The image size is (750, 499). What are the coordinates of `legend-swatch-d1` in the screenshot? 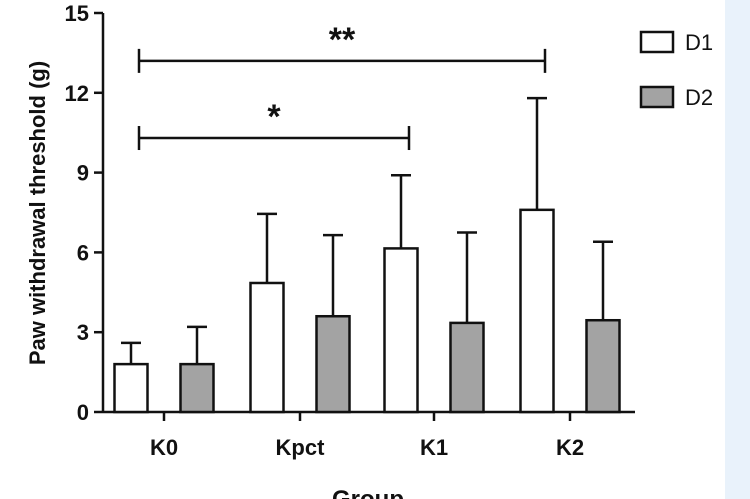 It's located at (657, 42).